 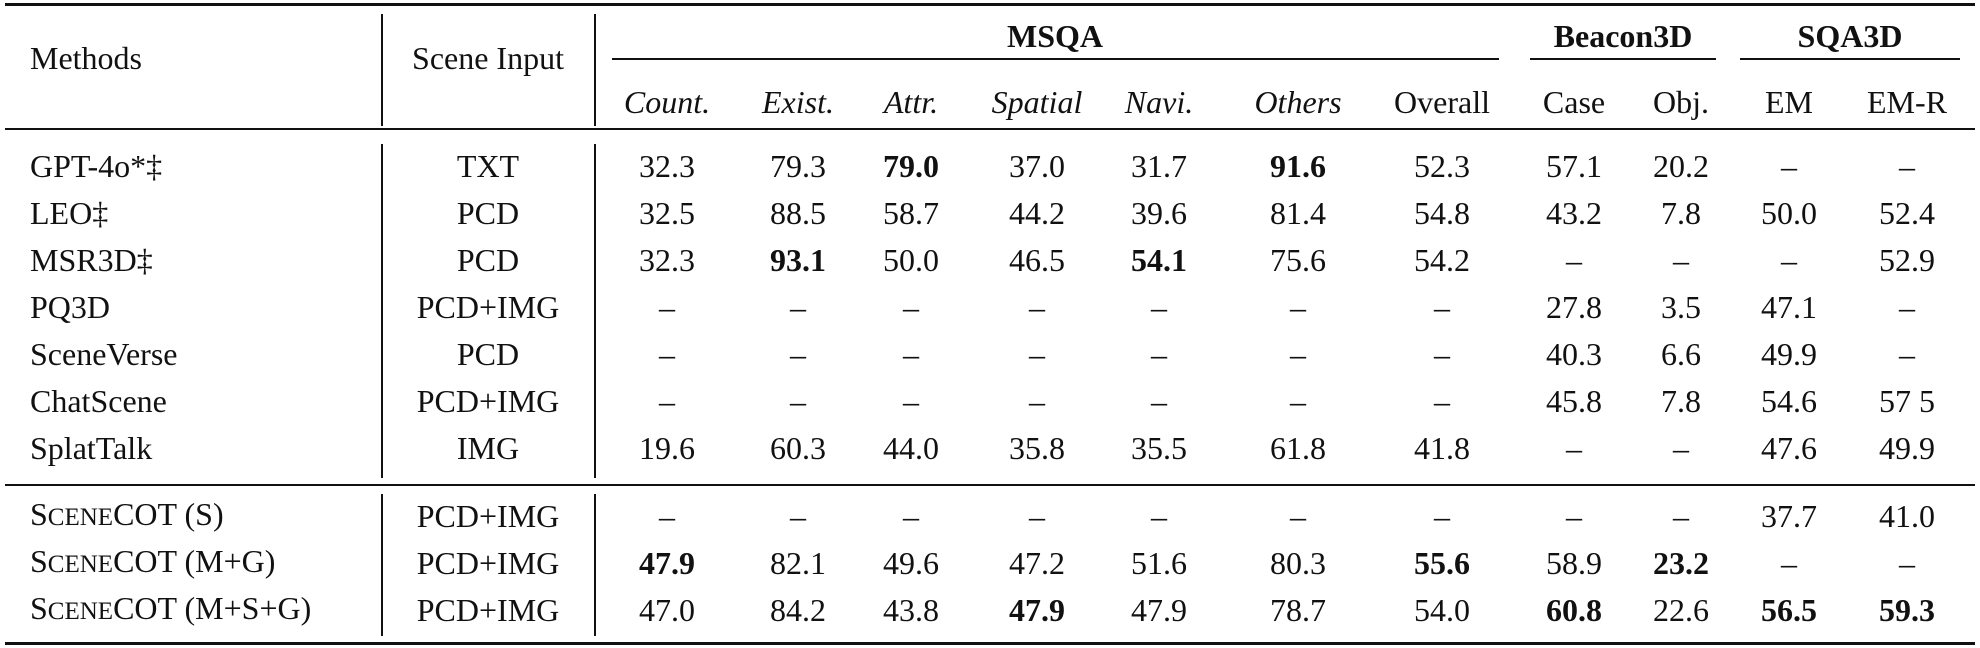 What do you see at coordinates (1298, 166) in the screenshot?
I see `value-cell: 91.6` at bounding box center [1298, 166].